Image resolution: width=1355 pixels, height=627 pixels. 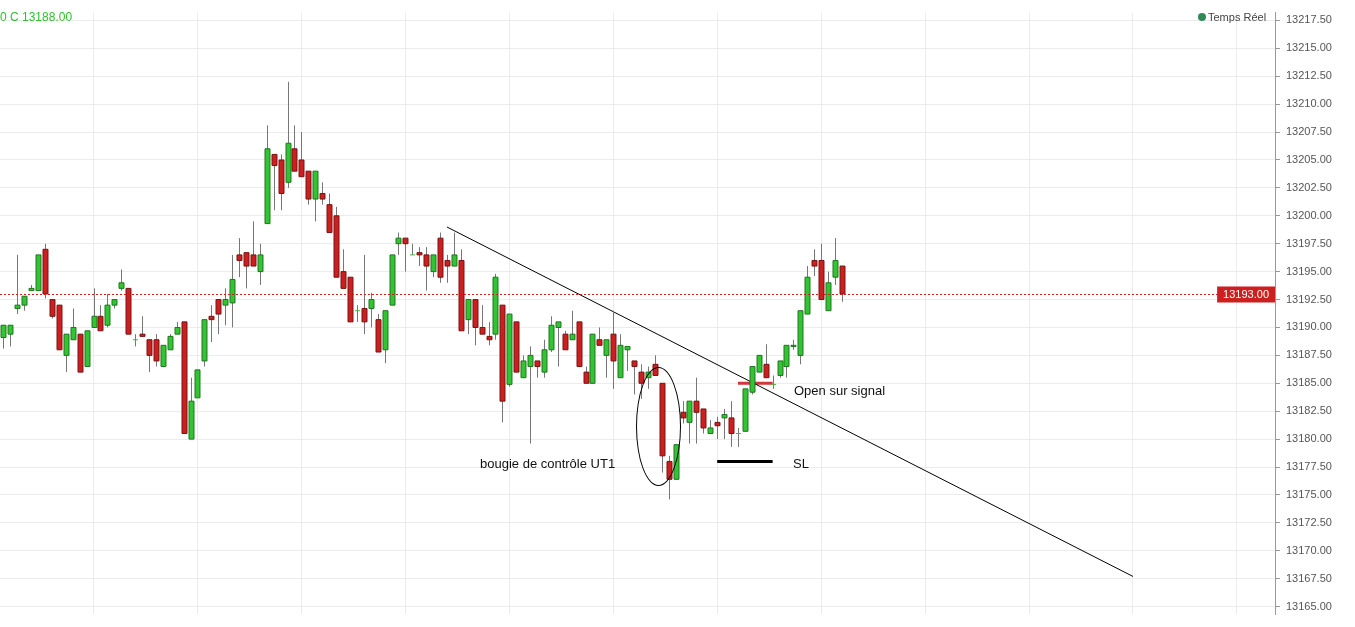 What do you see at coordinates (1309, 298) in the screenshot?
I see `y-tick-label: 13192.50` at bounding box center [1309, 298].